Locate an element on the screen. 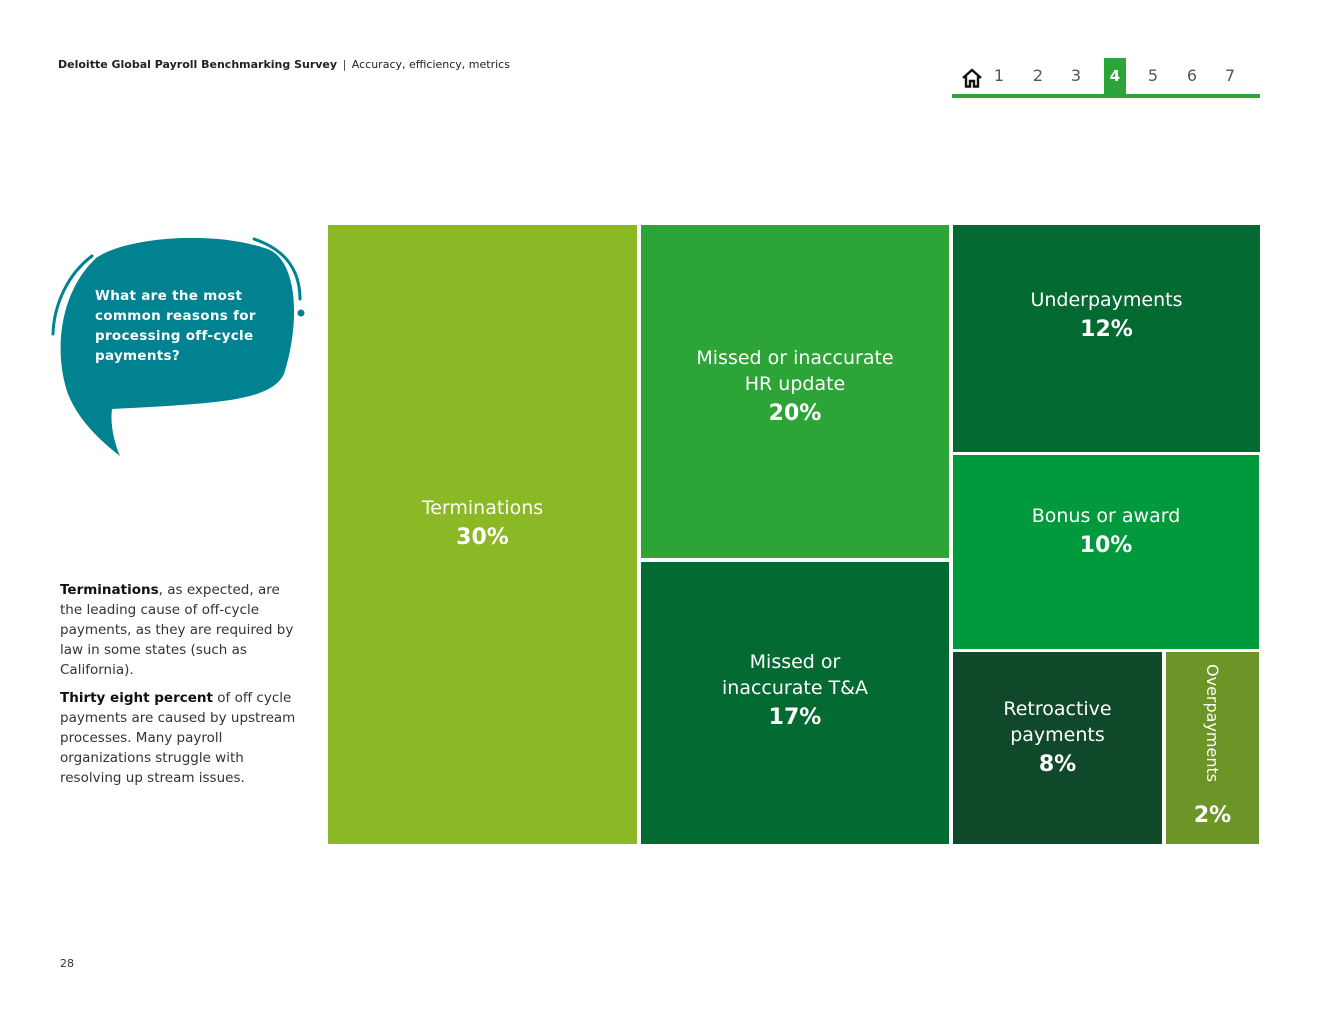 The image size is (1320, 1020). tile-content: Underpayments 12% is located at coordinates (1106, 314).